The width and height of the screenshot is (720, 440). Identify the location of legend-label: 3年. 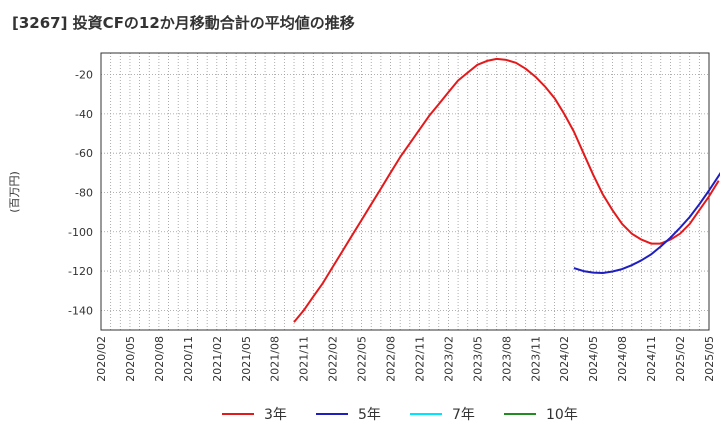
(275, 415).